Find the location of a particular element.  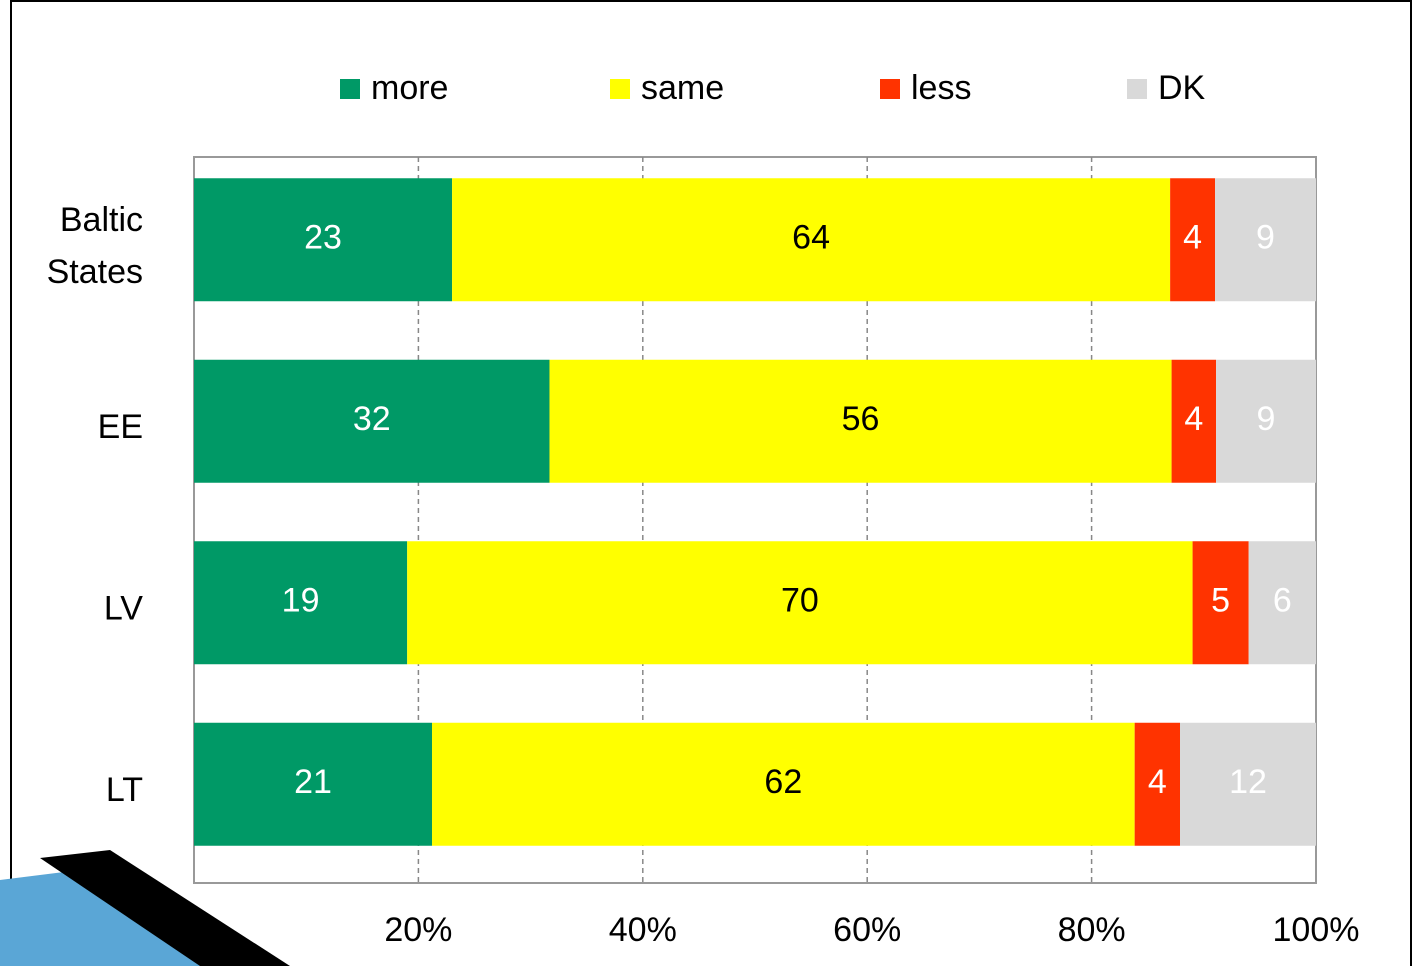

x-tick-label: 60% is located at coordinates (867, 930).